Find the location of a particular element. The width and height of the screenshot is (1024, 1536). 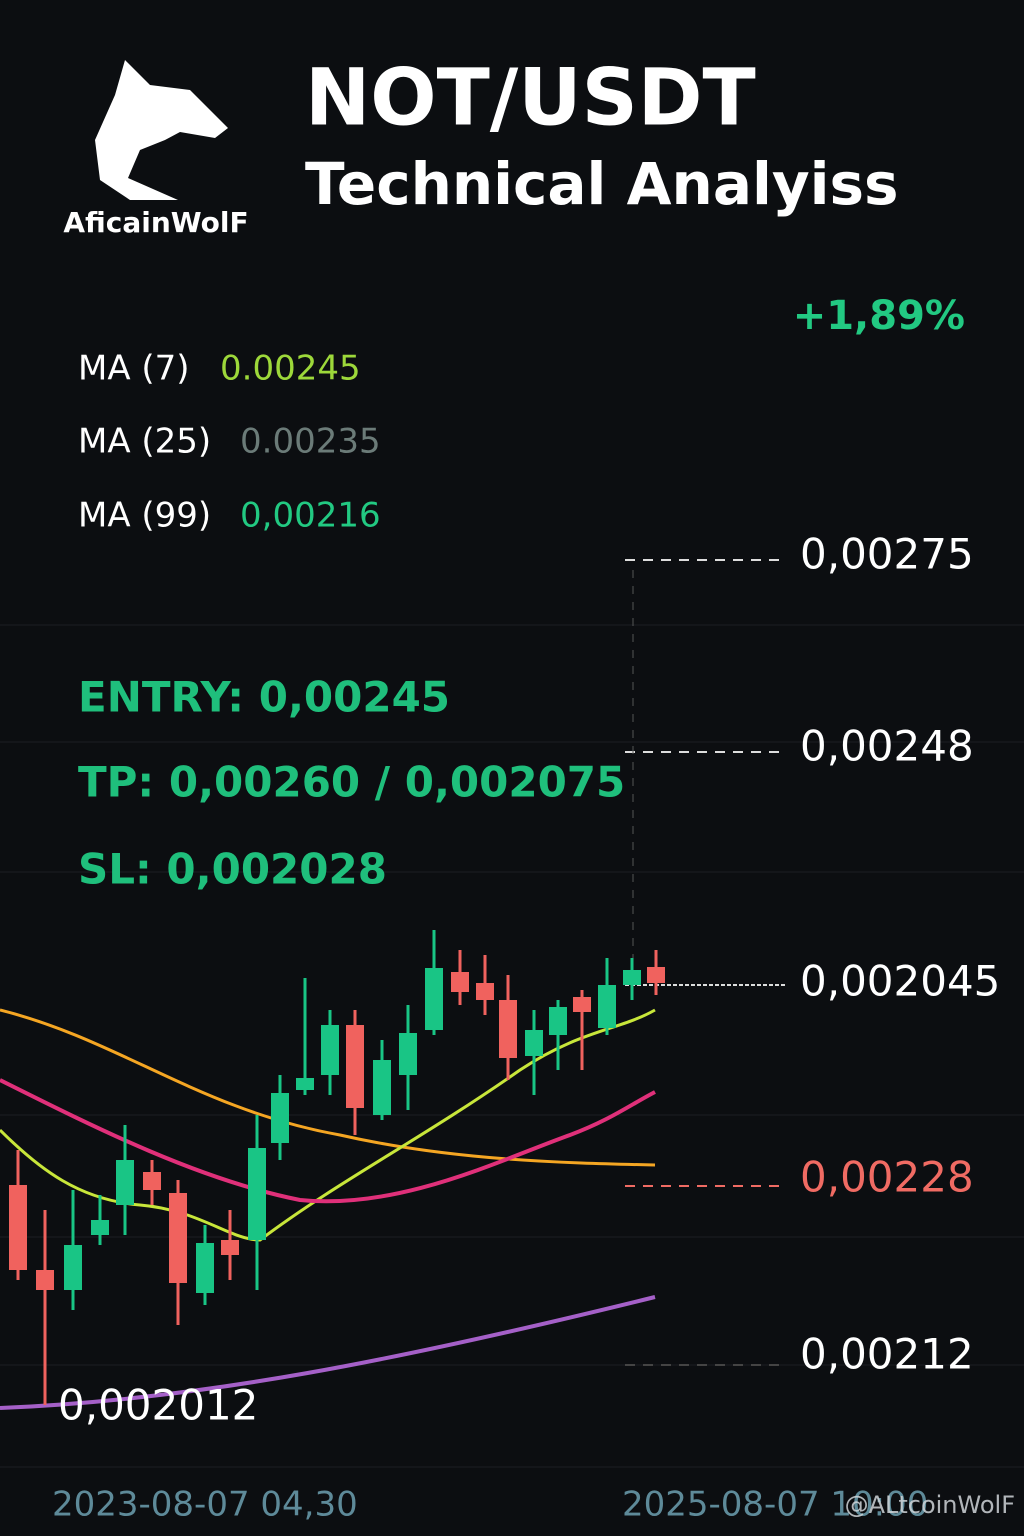

change: +1,89% is located at coordinates (879, 316).